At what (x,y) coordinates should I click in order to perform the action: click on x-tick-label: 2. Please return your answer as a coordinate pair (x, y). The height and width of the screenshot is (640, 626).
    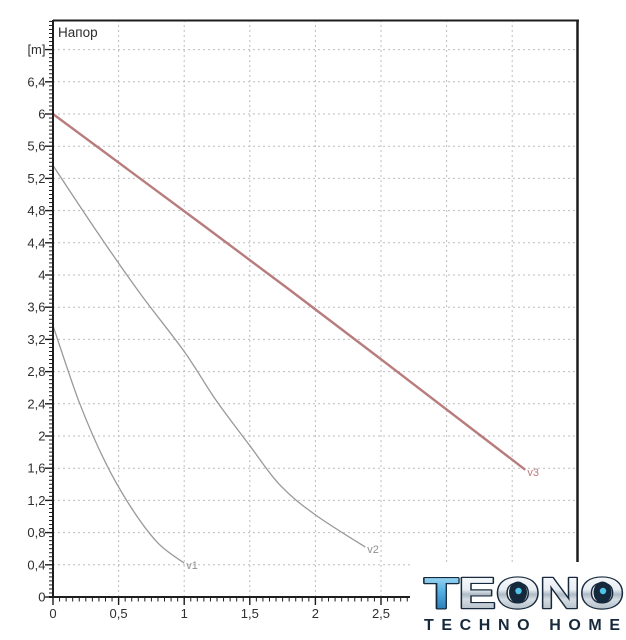
    Looking at the image, I should click on (315, 613).